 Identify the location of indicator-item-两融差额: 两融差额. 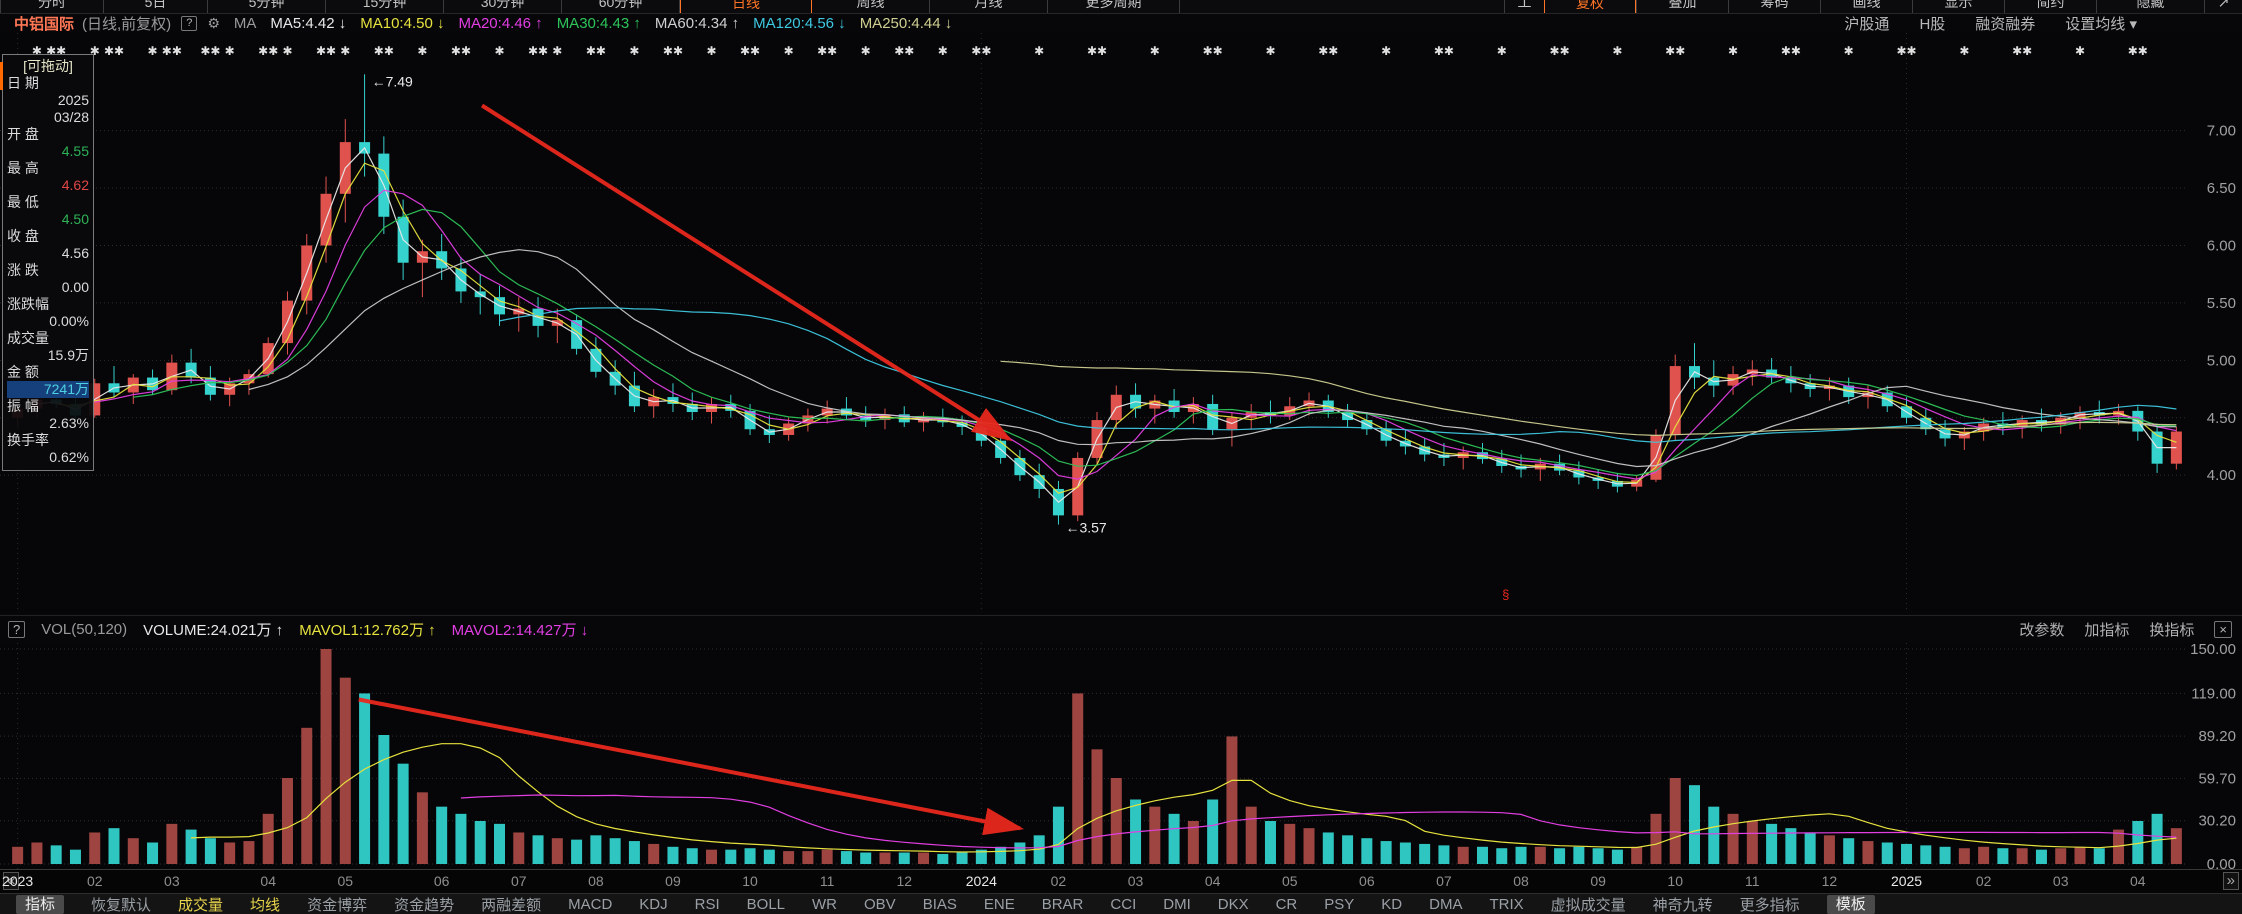
(511, 905).